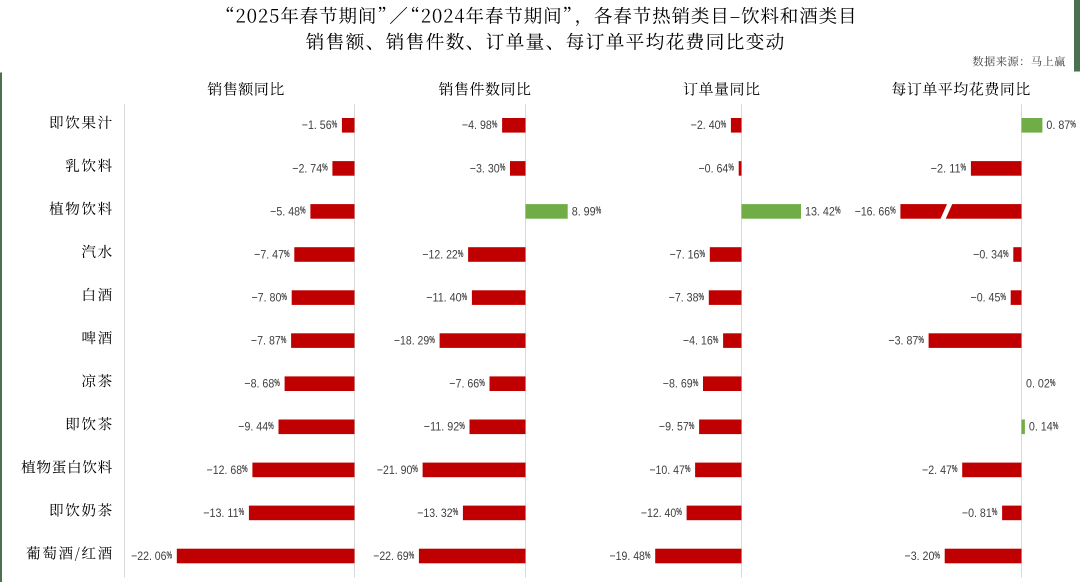 Image resolution: width=1080 pixels, height=587 pixels. What do you see at coordinates (587, 211) in the screenshot?
I see `svg-text: 8. 99%` at bounding box center [587, 211].